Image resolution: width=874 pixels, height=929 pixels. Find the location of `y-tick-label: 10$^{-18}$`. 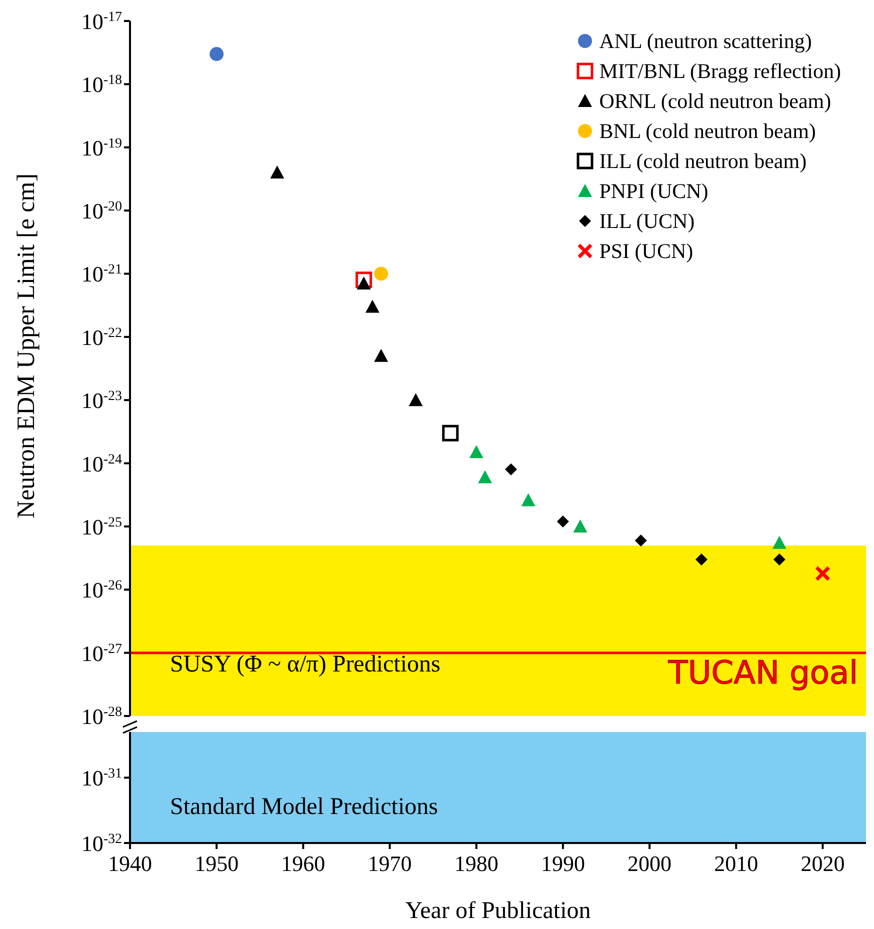

y-tick-label: 10$^{-18}$ is located at coordinates (101, 85).